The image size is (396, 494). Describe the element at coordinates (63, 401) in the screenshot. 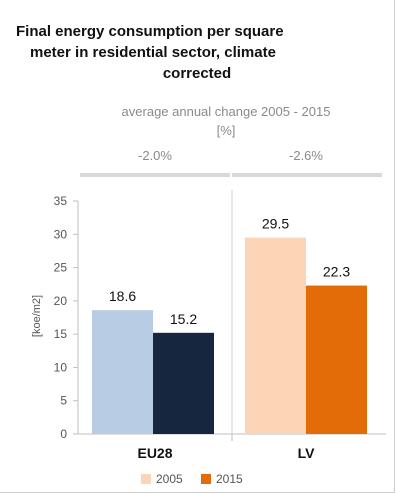

I see `y-tick-label-5: 5` at that location.